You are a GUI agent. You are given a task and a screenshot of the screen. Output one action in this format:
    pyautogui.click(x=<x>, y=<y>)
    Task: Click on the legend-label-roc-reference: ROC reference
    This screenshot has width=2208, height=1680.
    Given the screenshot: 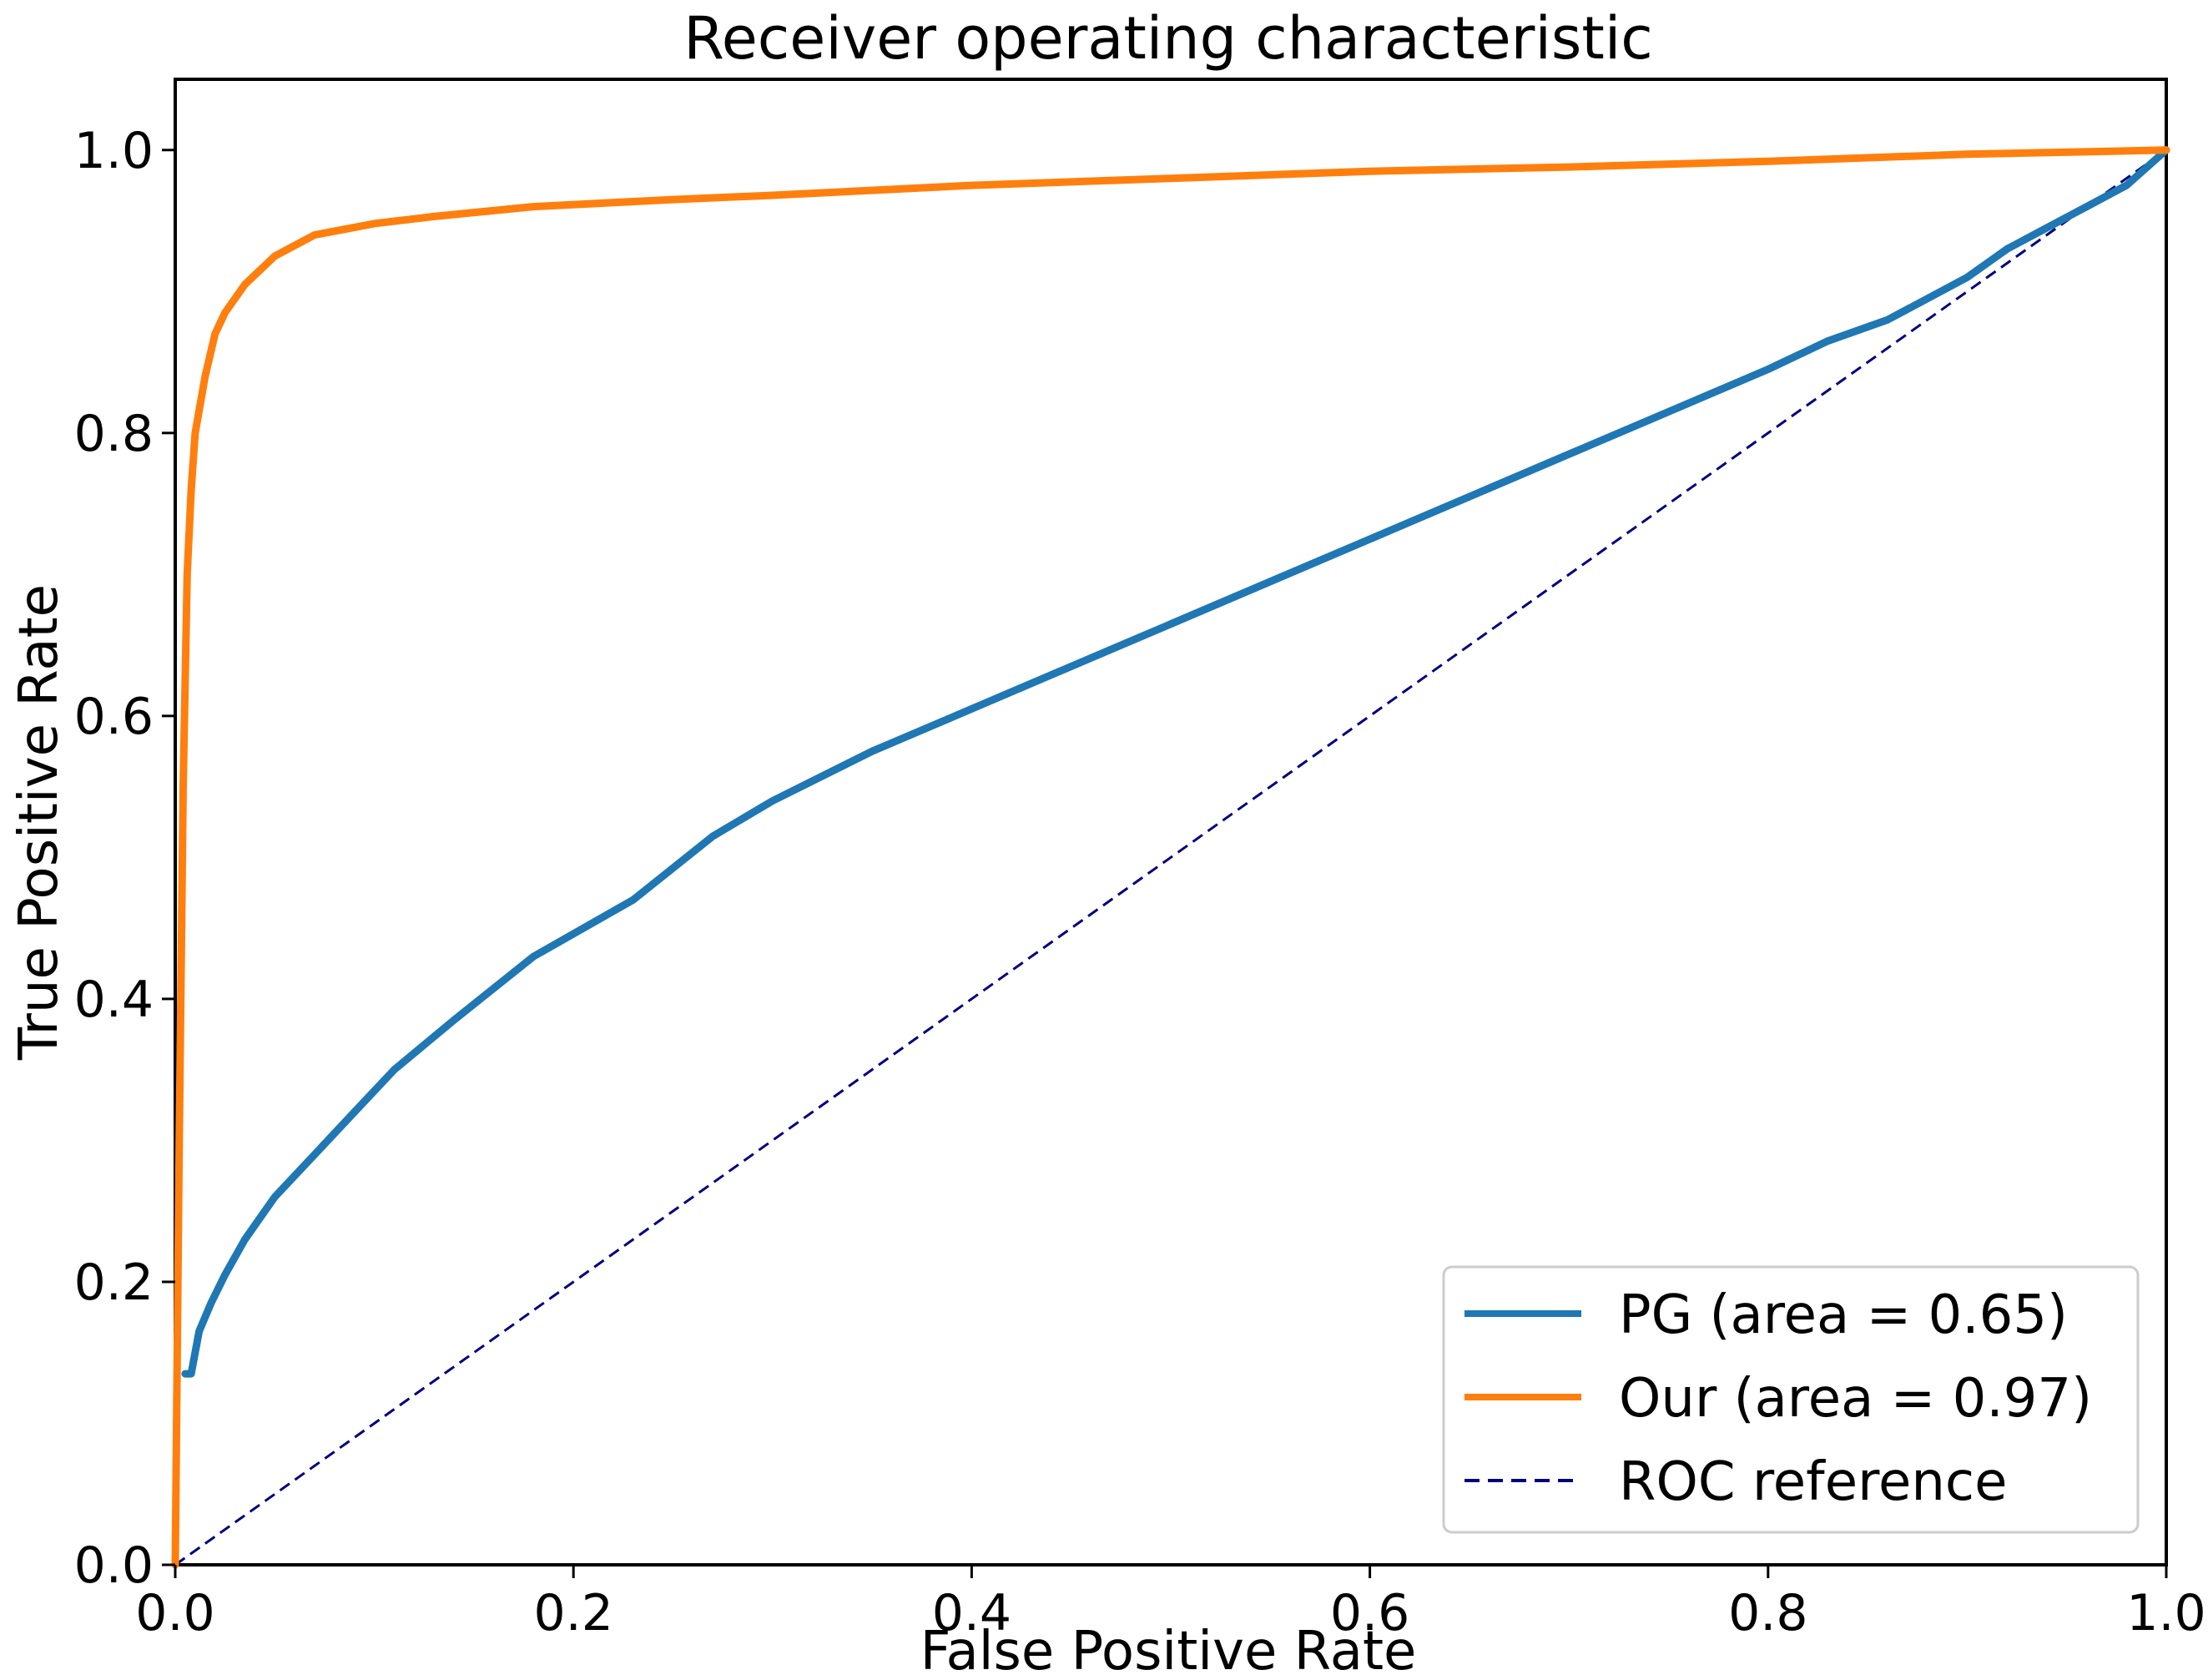 What is the action you would take?
    pyautogui.click(x=1813, y=1482)
    